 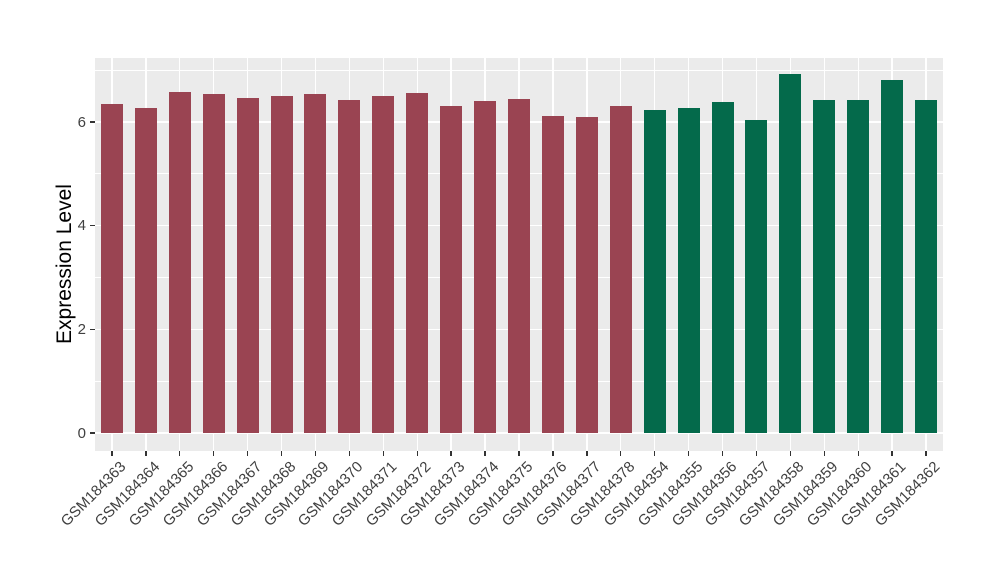 I want to click on y-tick-label: 2, so click(x=81, y=329).